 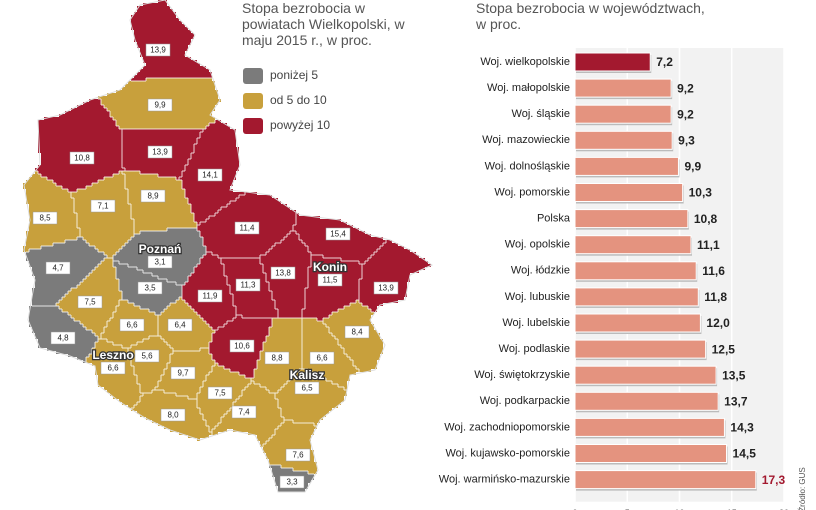 What do you see at coordinates (294, 75) in the screenshot?
I see `legend-label: poniżej 5` at bounding box center [294, 75].